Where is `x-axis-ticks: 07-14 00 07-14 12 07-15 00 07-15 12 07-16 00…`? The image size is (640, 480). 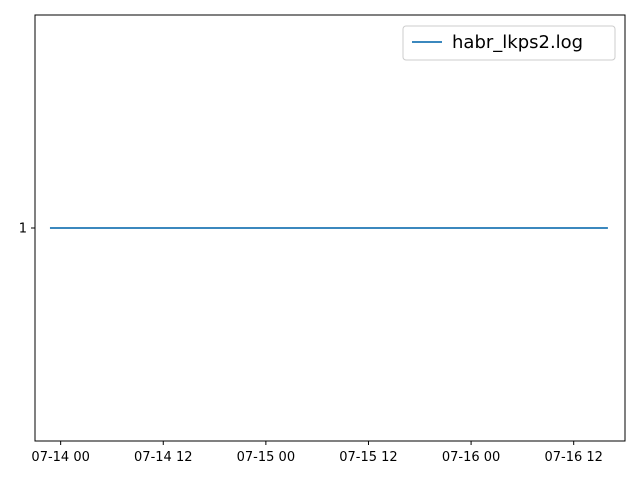 x-axis-ticks: 07-14 00 07-14 12 07-15 00 07-15 12 07-16 00… is located at coordinates (317, 453).